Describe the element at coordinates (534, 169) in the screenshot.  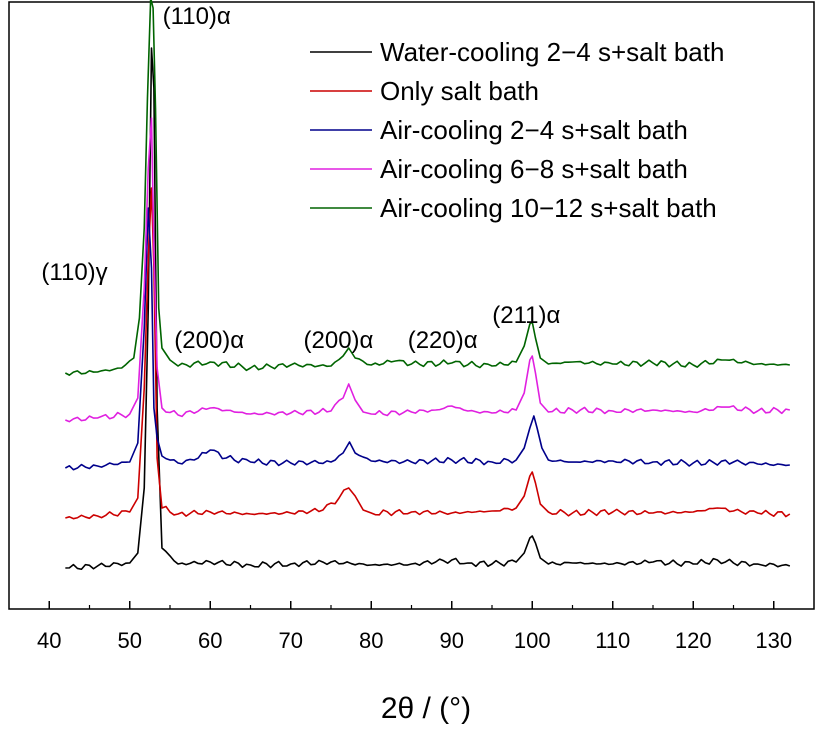
I see `legend-label: Air-cooling 6−8 s+salt bath` at that location.